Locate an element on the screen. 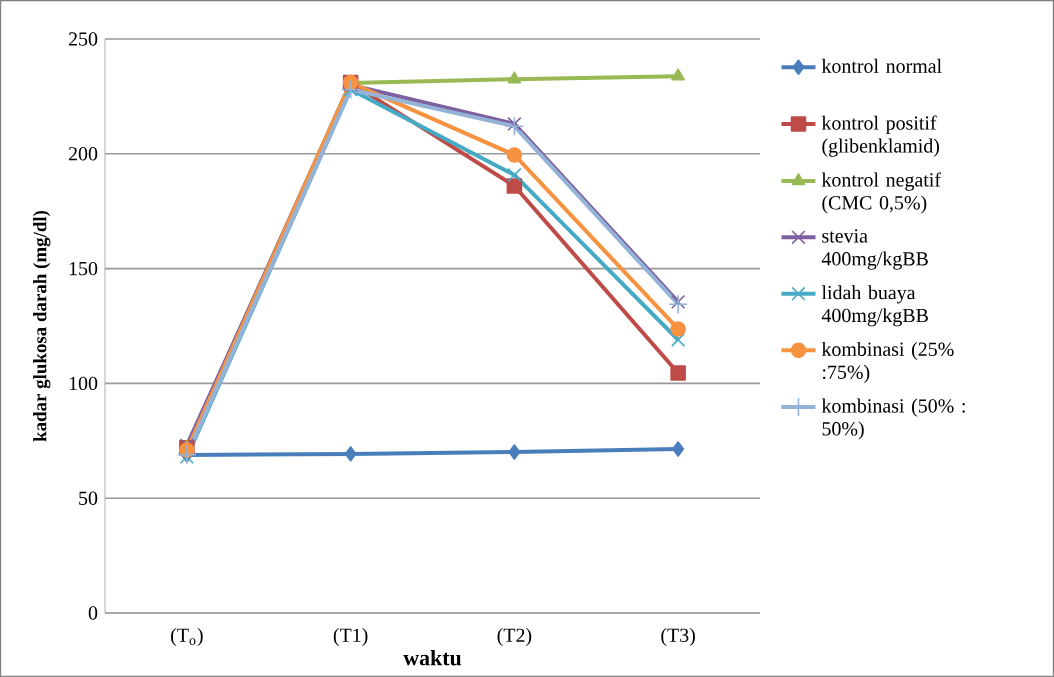 The height and width of the screenshot is (677, 1054). legend-label: kontrol positif (glibenklamid) is located at coordinates (880, 136).